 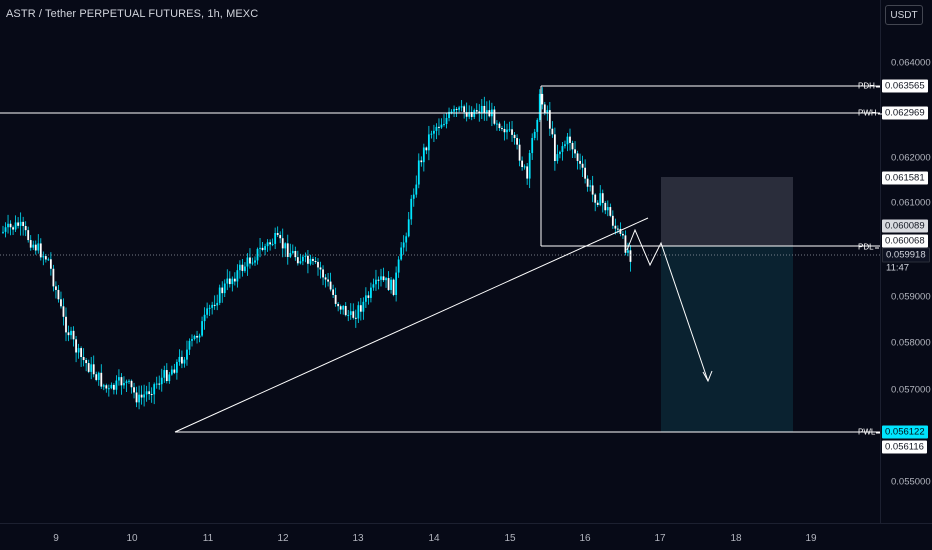 What do you see at coordinates (358, 538) in the screenshot?
I see `time-tick: 13` at bounding box center [358, 538].